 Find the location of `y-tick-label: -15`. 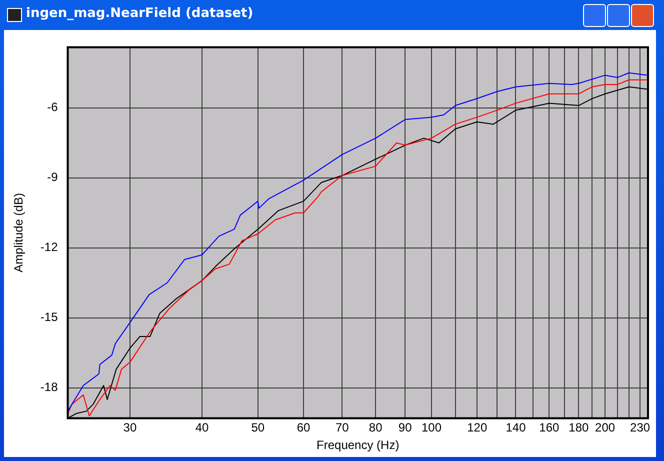

y-tick-label: -15 is located at coordinates (49, 317).